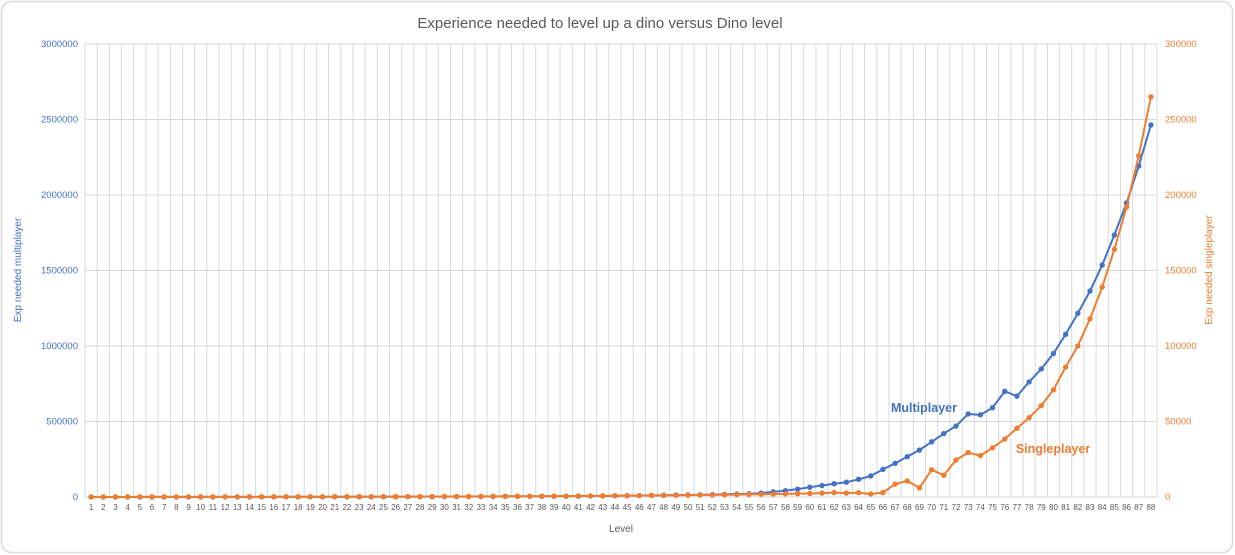  What do you see at coordinates (1090, 507) in the screenshot?
I see `x-tick-label: 83` at bounding box center [1090, 507].